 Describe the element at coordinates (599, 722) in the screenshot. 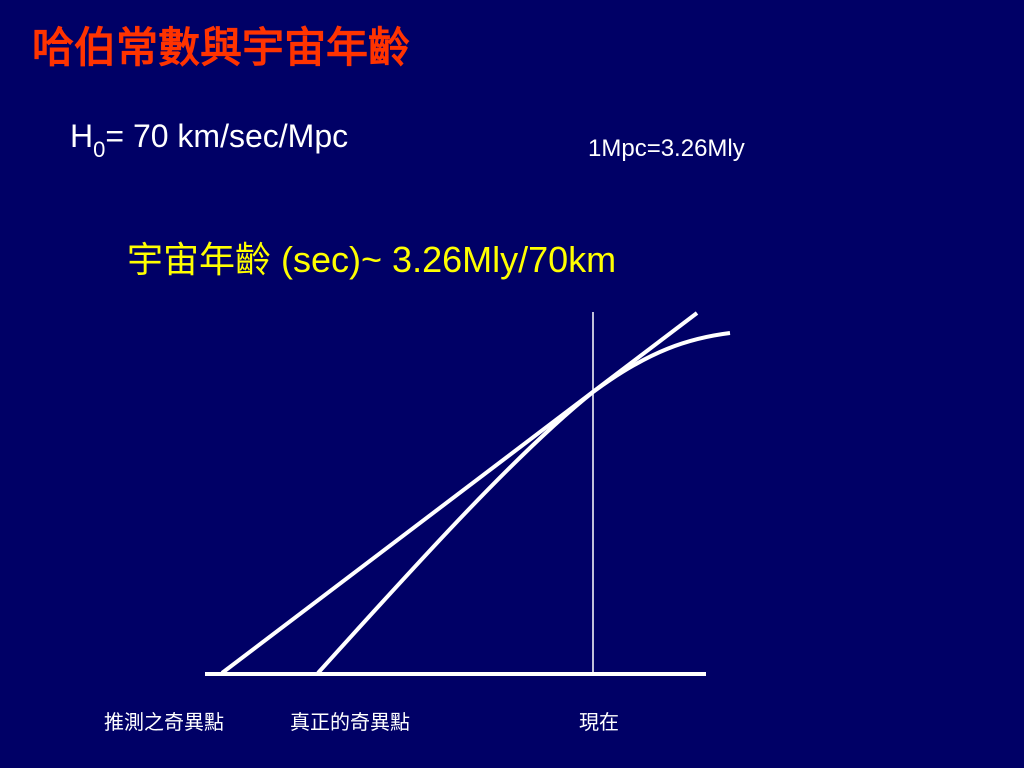

I see `present-label: 現在` at that location.